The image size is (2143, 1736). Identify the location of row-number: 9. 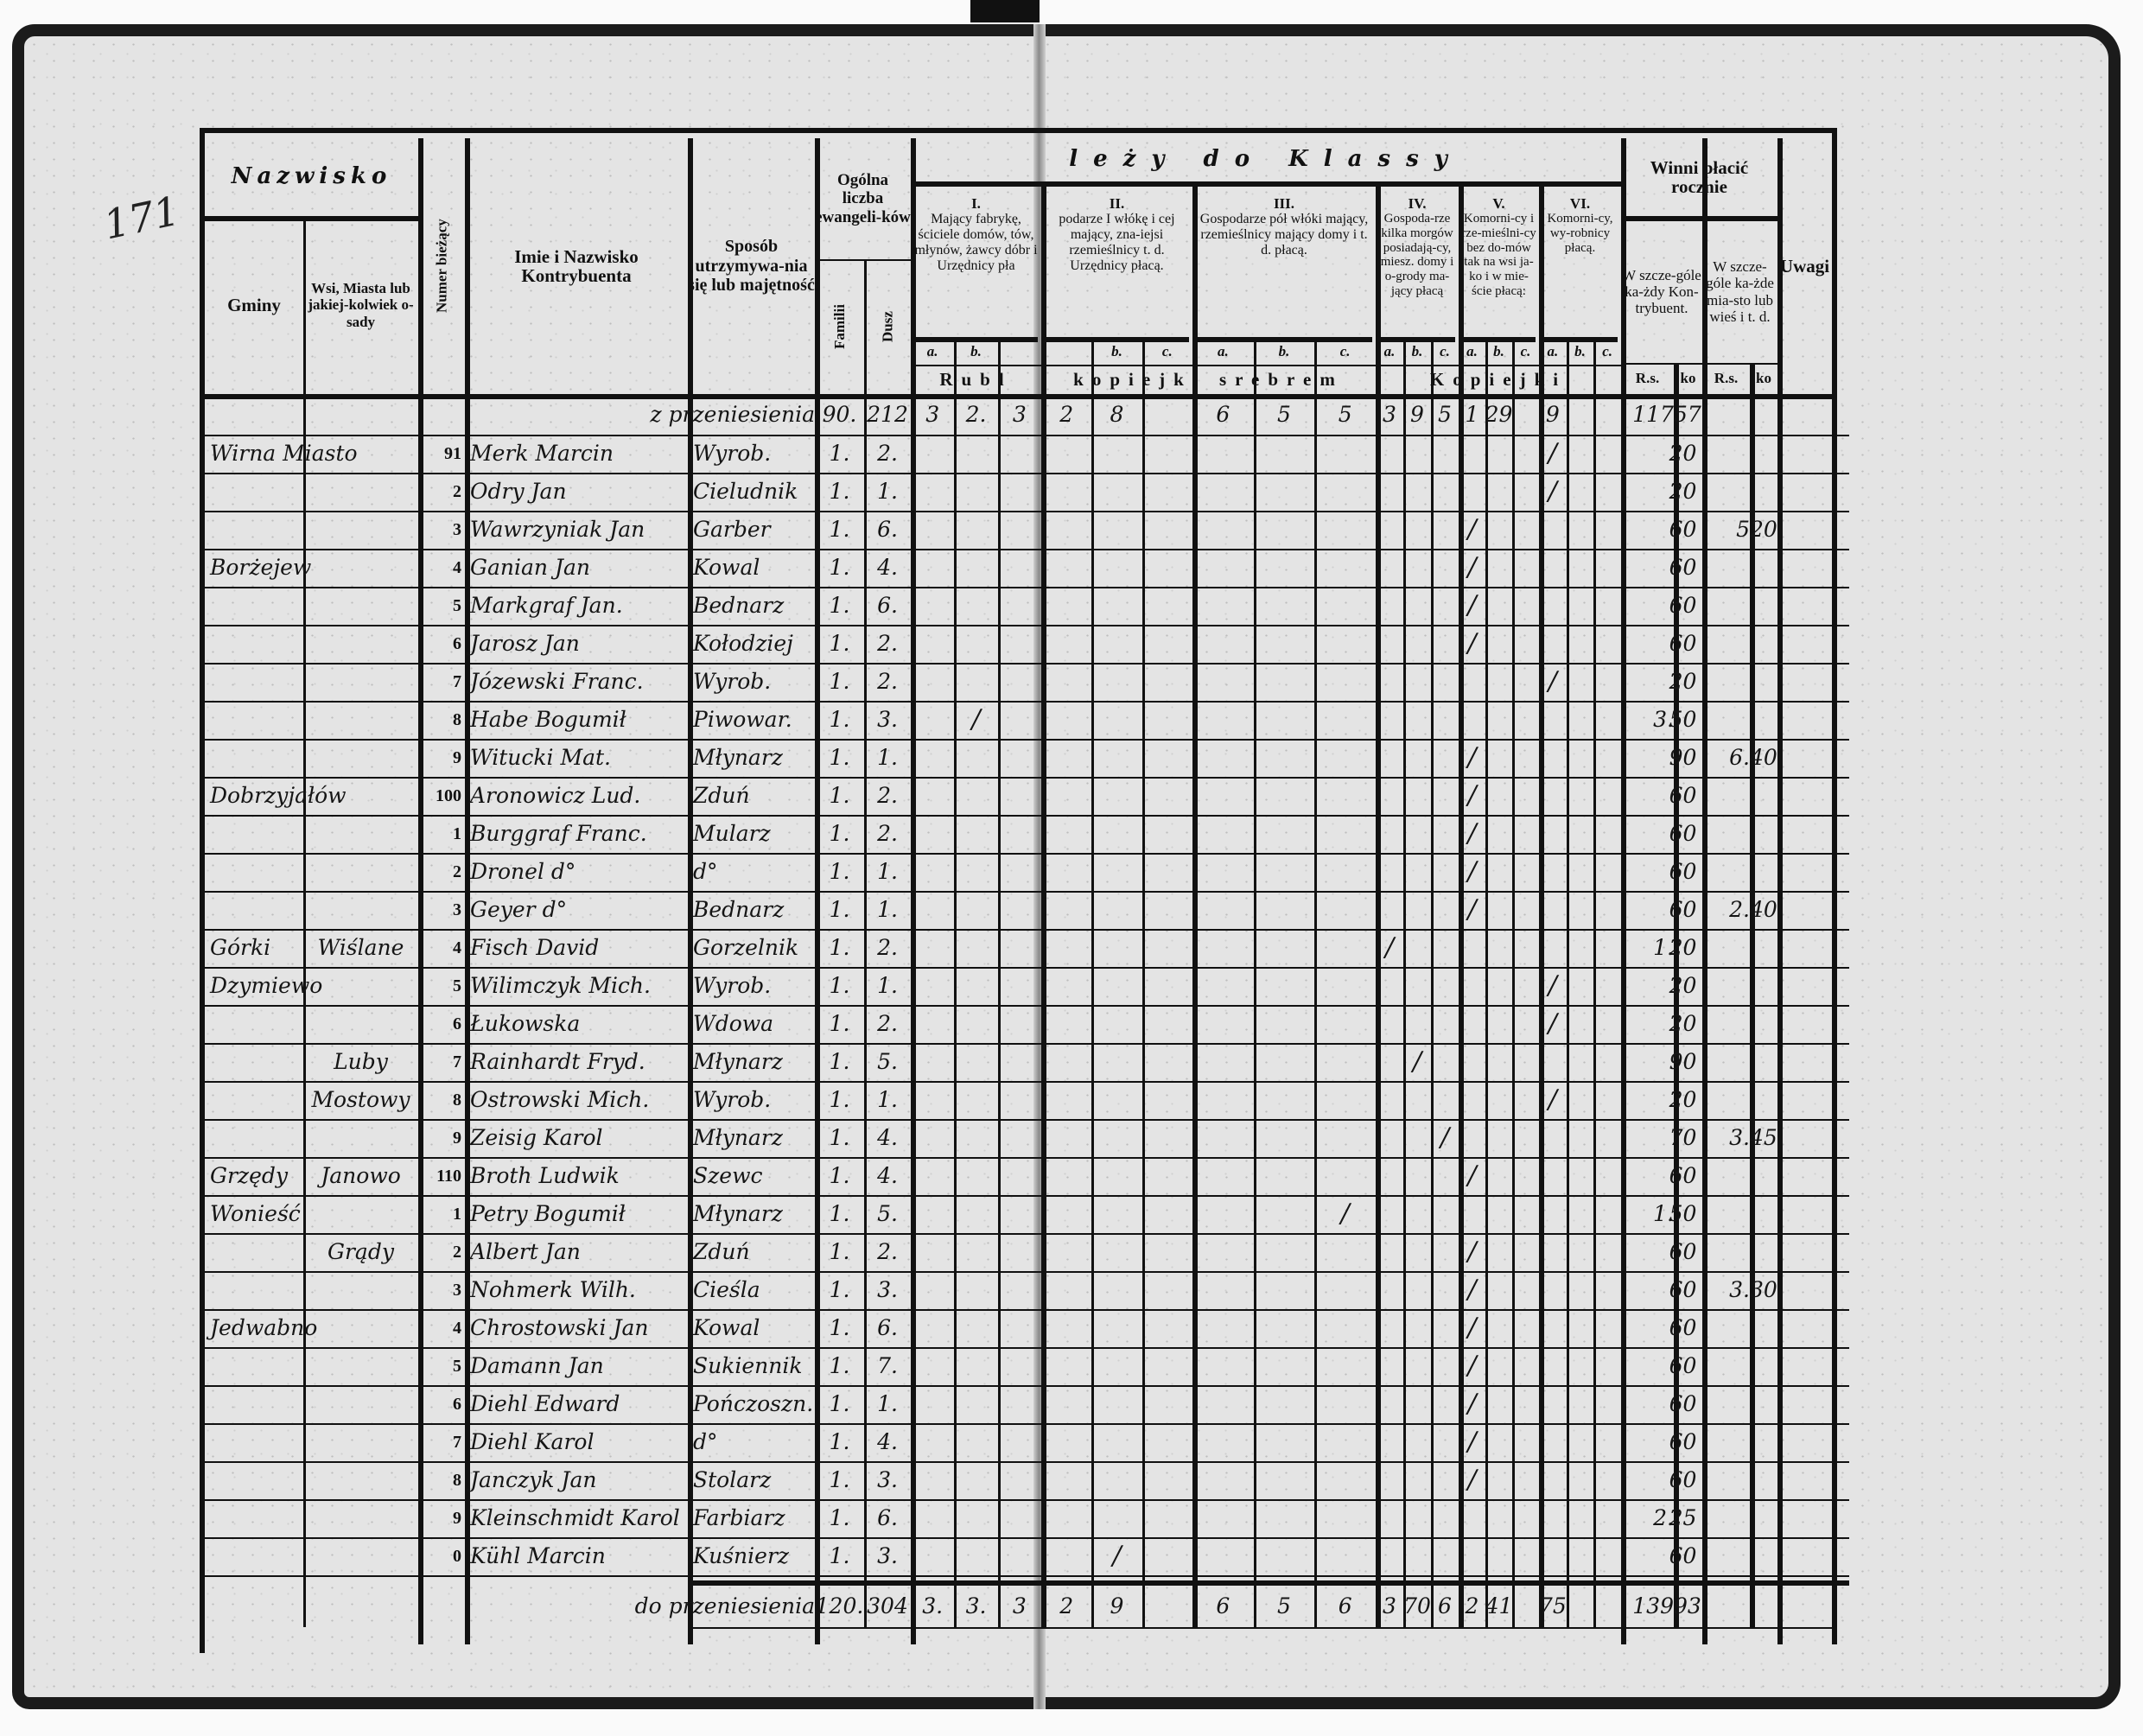
(457, 1518).